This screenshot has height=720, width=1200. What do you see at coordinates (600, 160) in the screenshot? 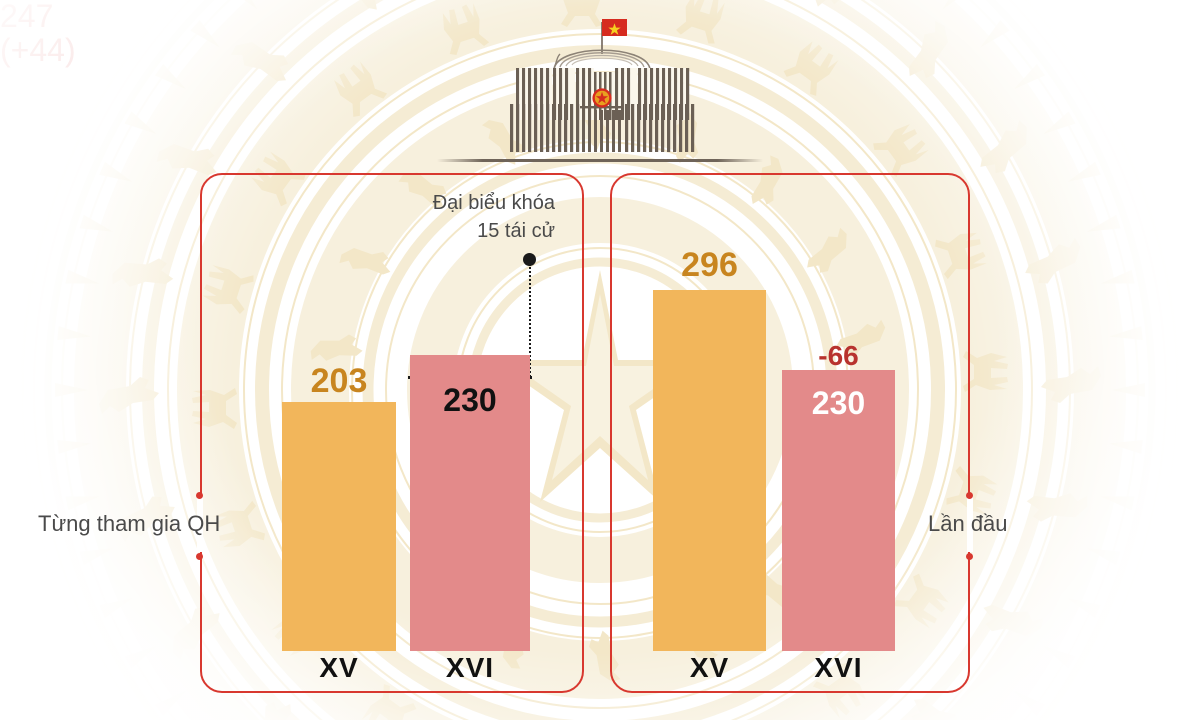
I see `building-baseline` at bounding box center [600, 160].